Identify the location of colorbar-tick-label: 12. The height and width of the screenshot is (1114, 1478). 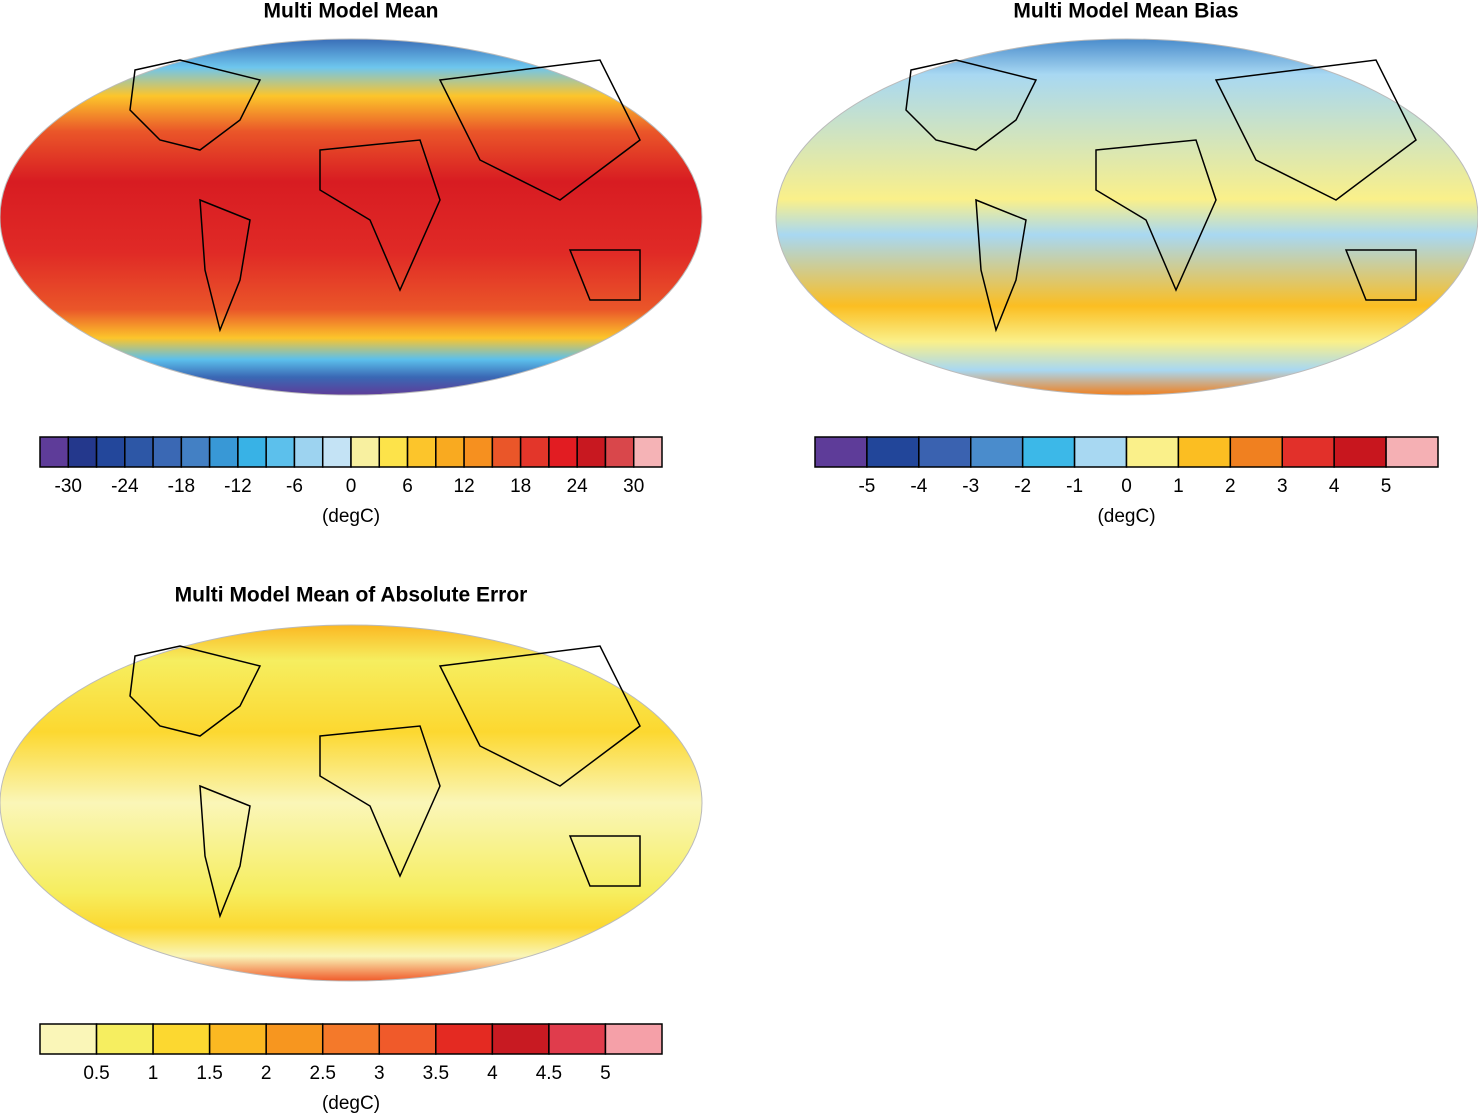
(464, 486).